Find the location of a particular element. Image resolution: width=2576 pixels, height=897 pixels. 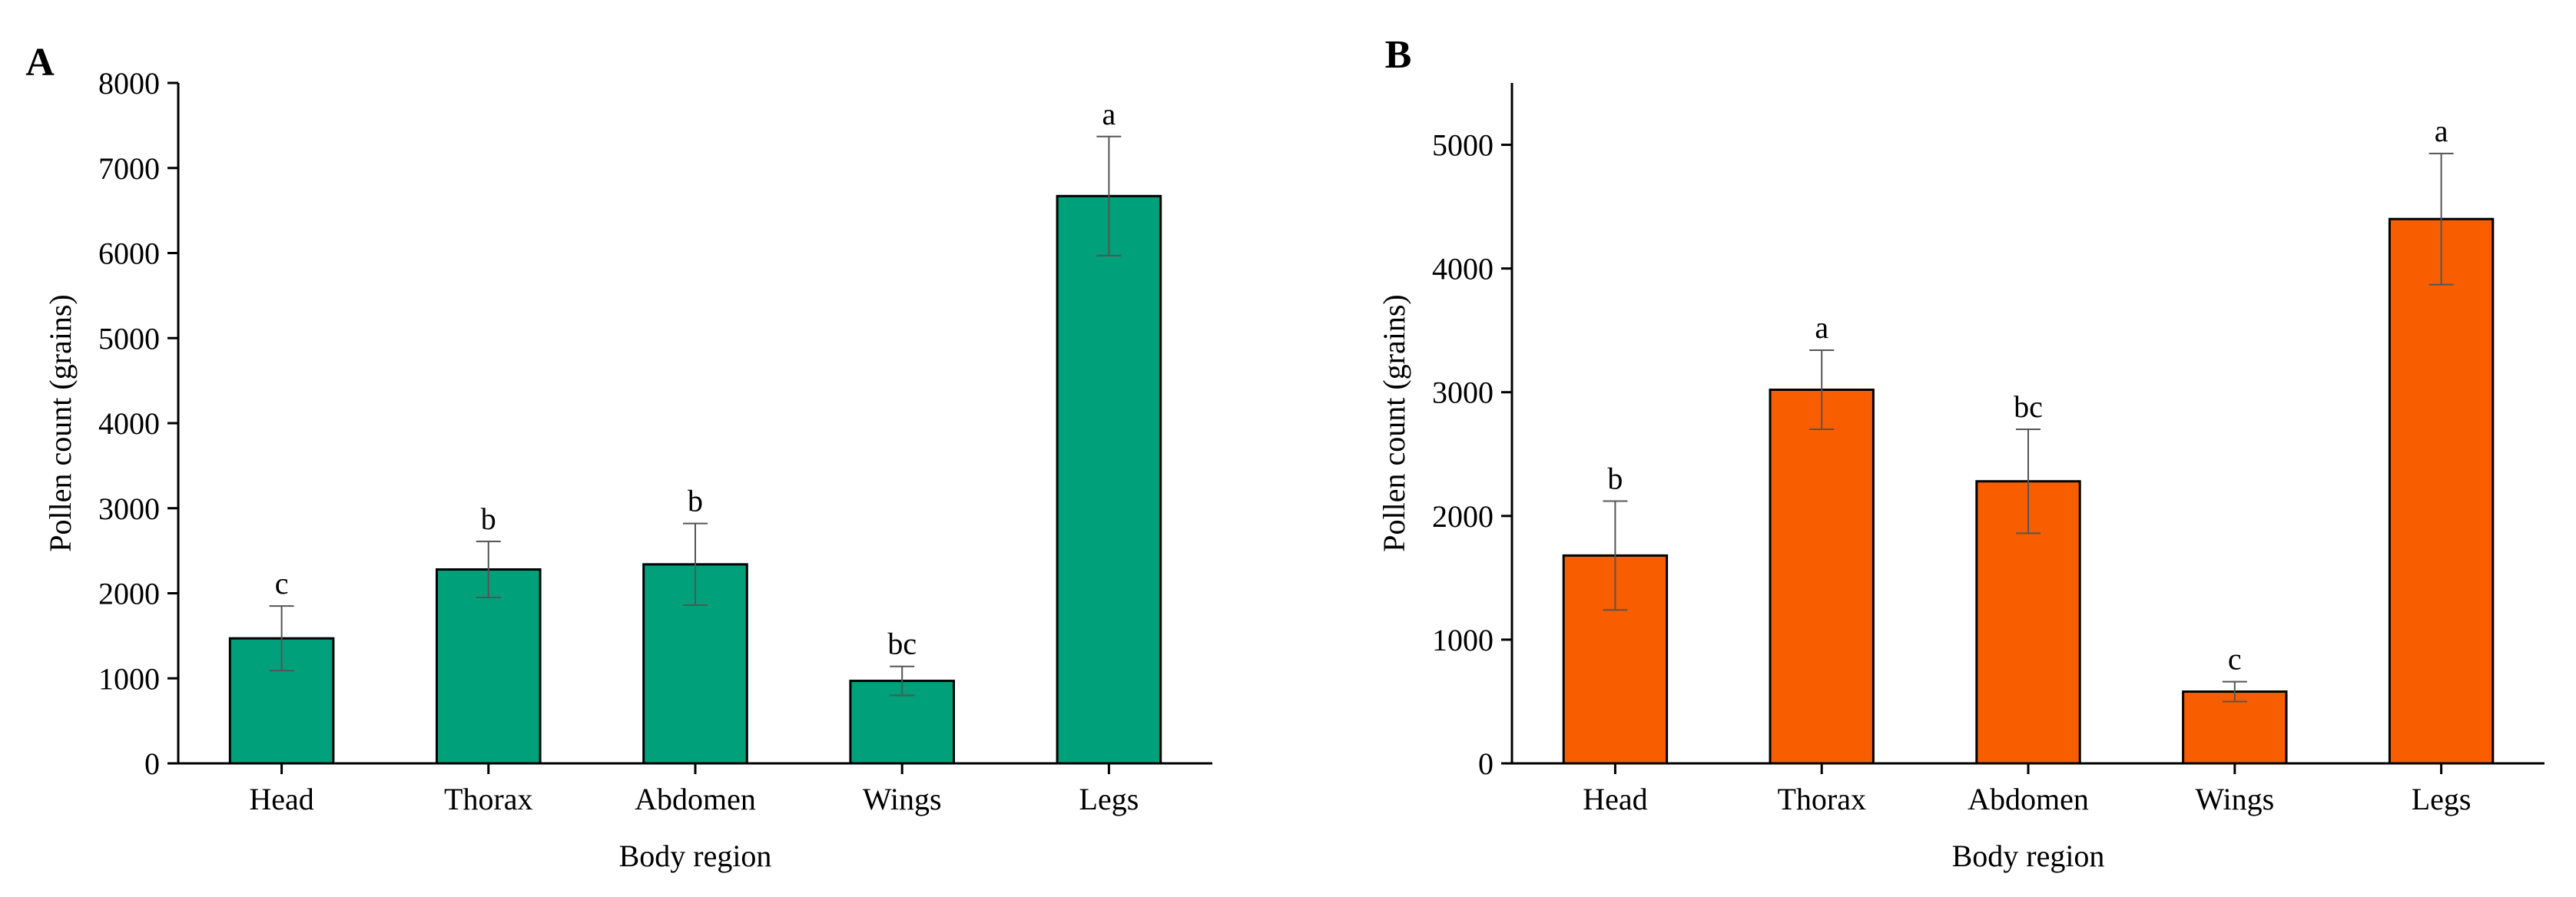

bar-wings is located at coordinates (2235, 728).